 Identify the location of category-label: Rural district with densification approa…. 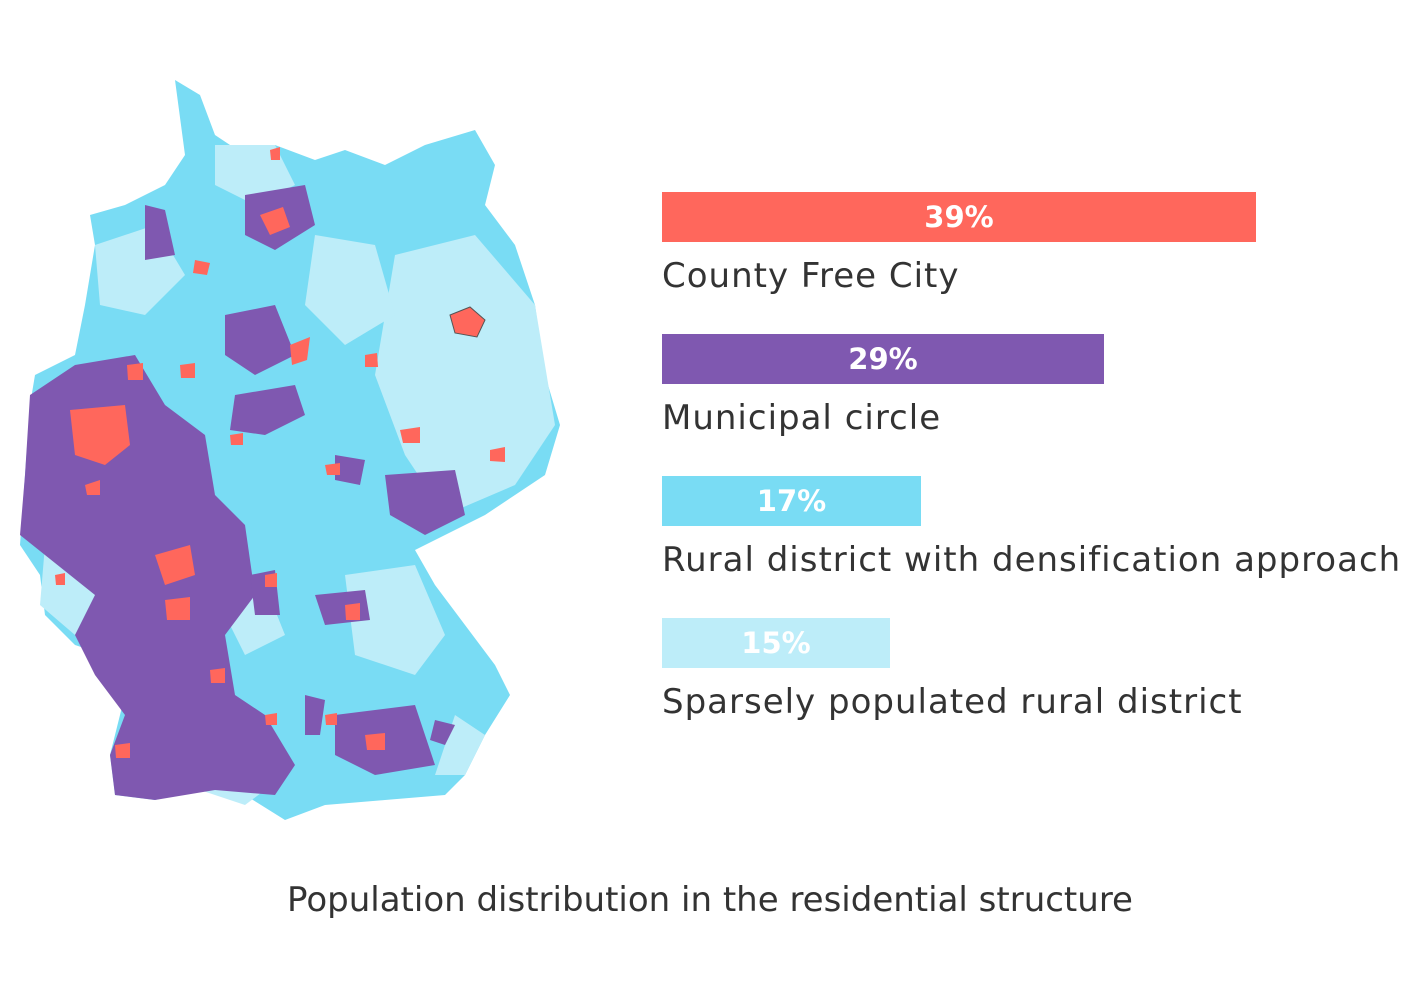
(1032, 560).